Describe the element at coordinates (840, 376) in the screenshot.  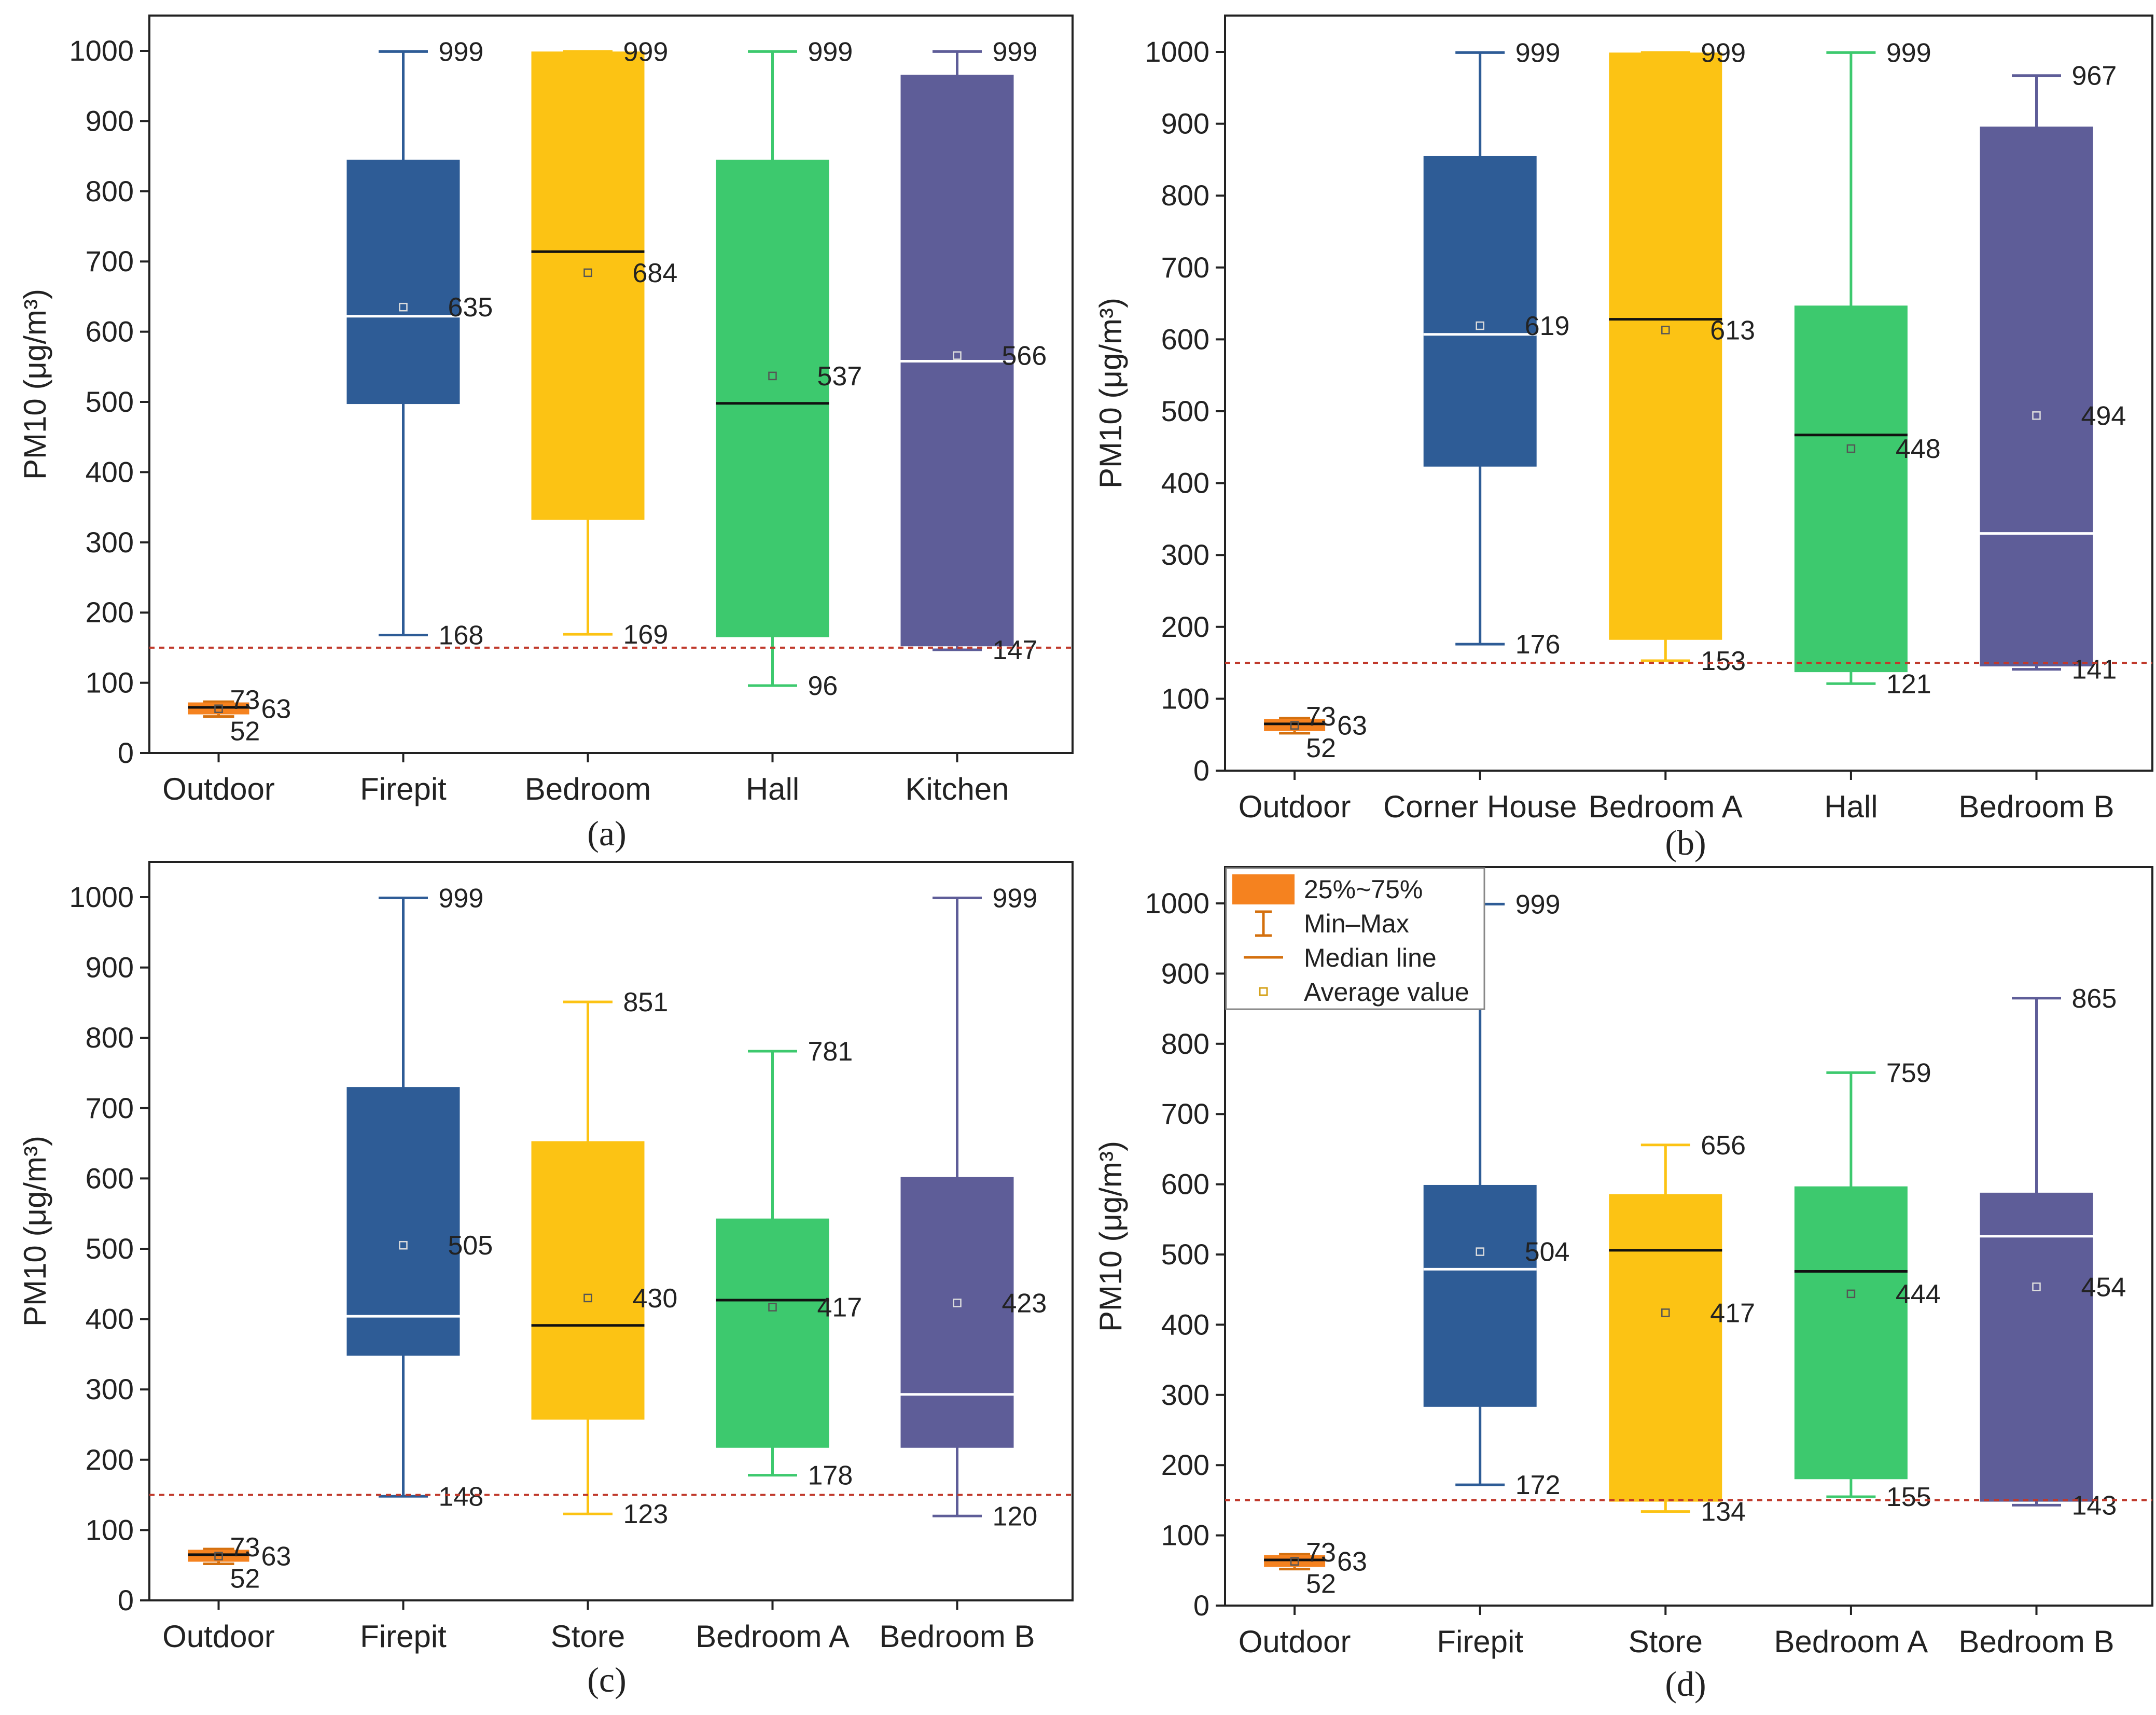
I see `mean-value-label: 537` at that location.